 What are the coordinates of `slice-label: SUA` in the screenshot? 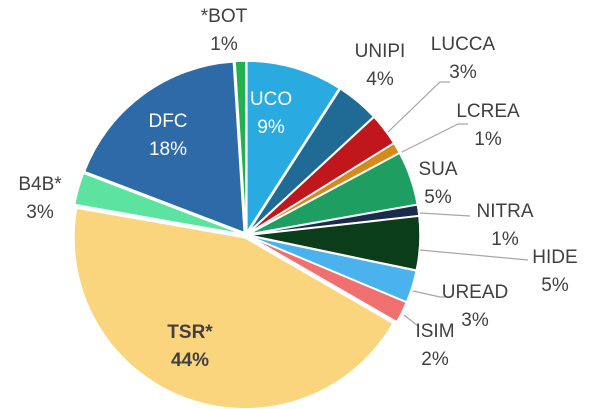 It's located at (437, 169).